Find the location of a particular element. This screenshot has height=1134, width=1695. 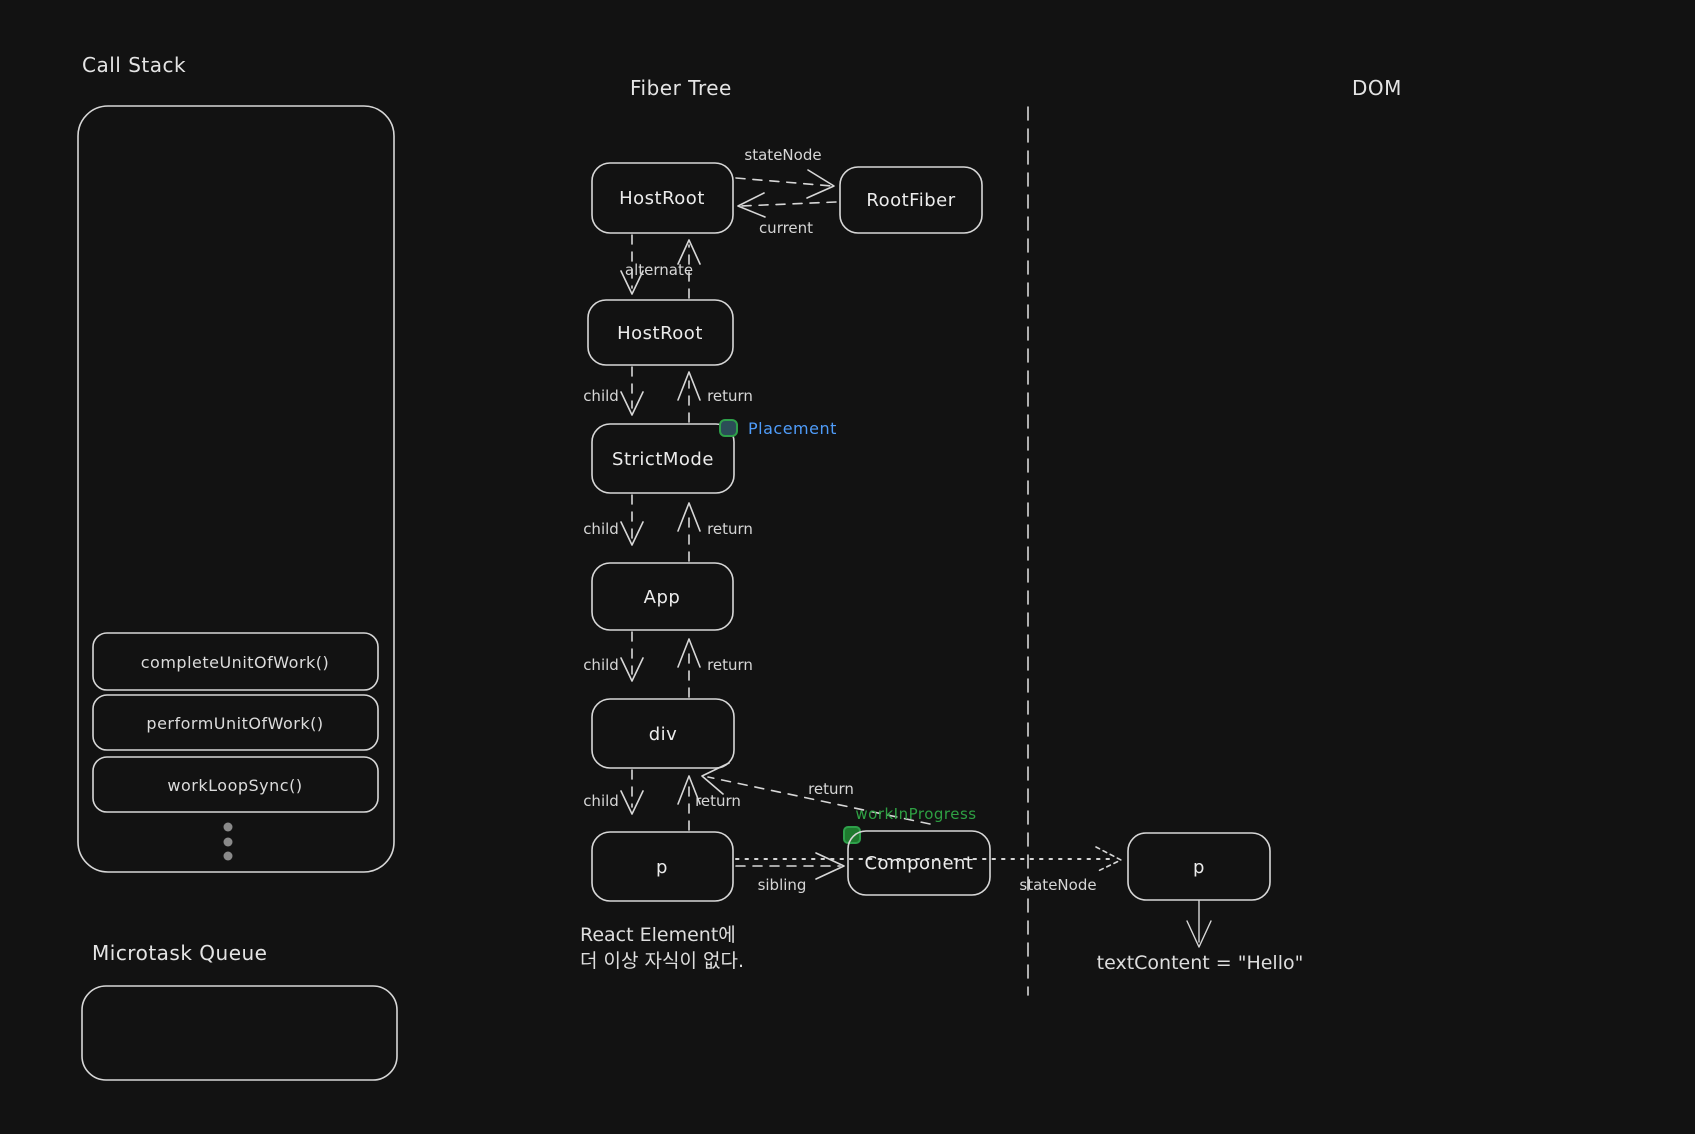

edge-sibling-label: sibling is located at coordinates (782, 885).